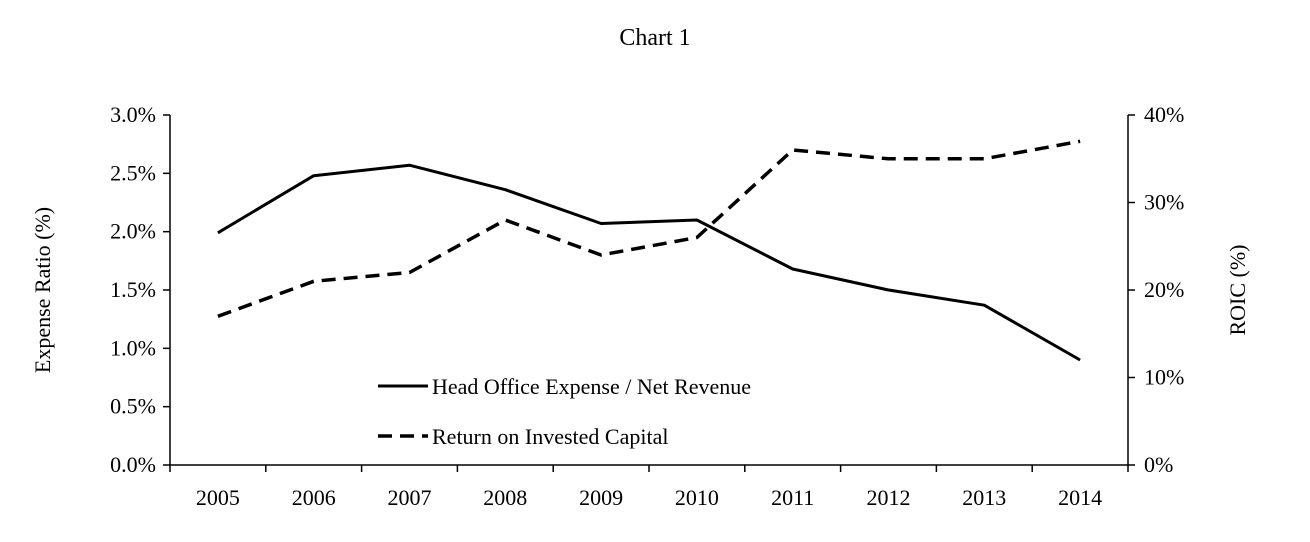  Describe the element at coordinates (550, 436) in the screenshot. I see `legend-label-roic: Return on Invested Capital` at that location.